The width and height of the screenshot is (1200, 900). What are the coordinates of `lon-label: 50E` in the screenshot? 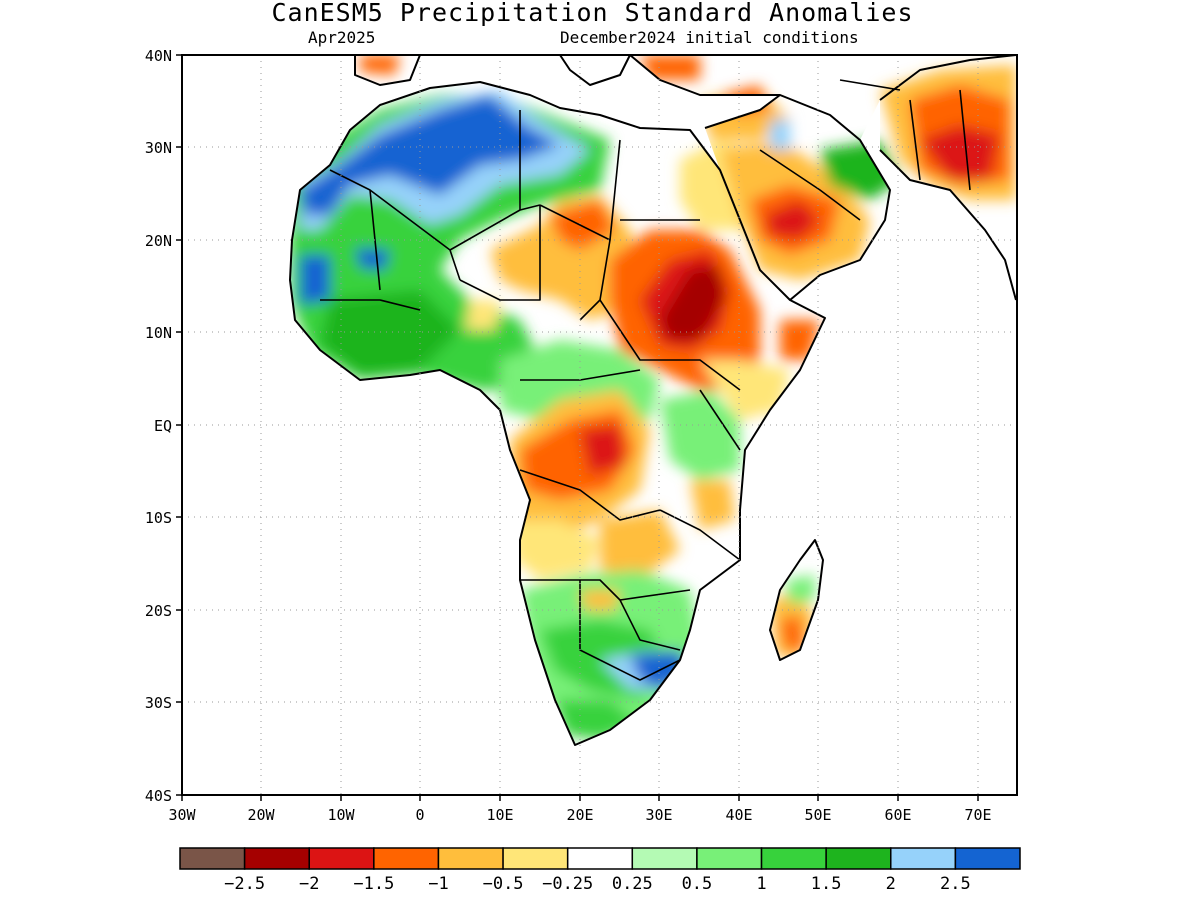 It's located at (817, 815).